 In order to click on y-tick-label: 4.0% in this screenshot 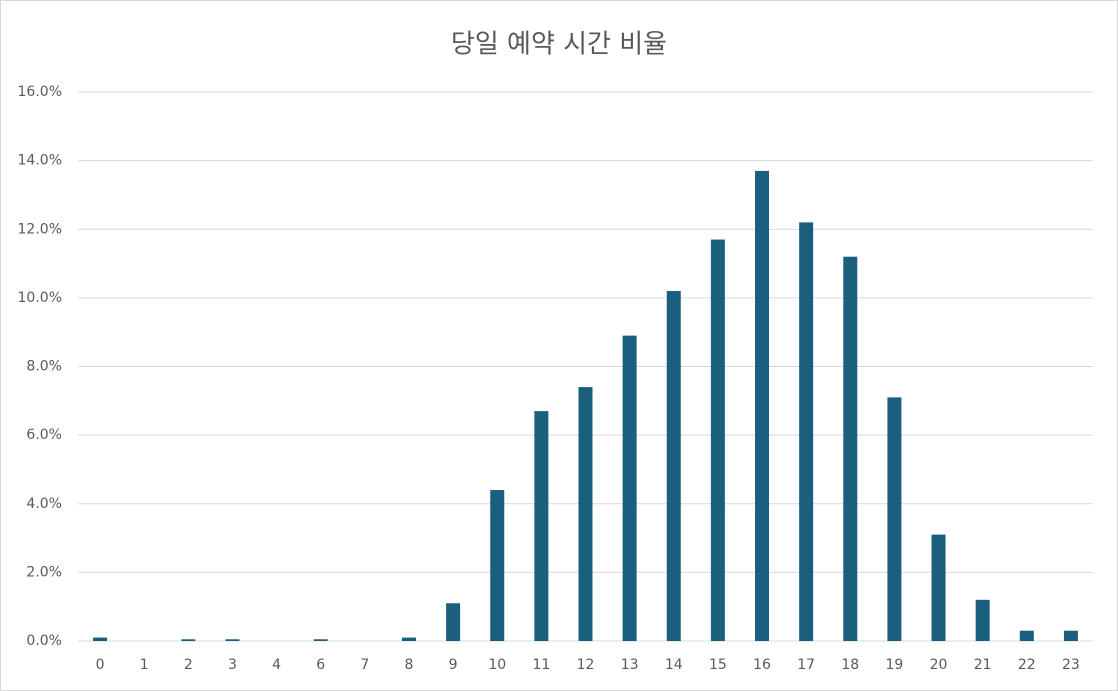, I will do `click(44, 504)`.